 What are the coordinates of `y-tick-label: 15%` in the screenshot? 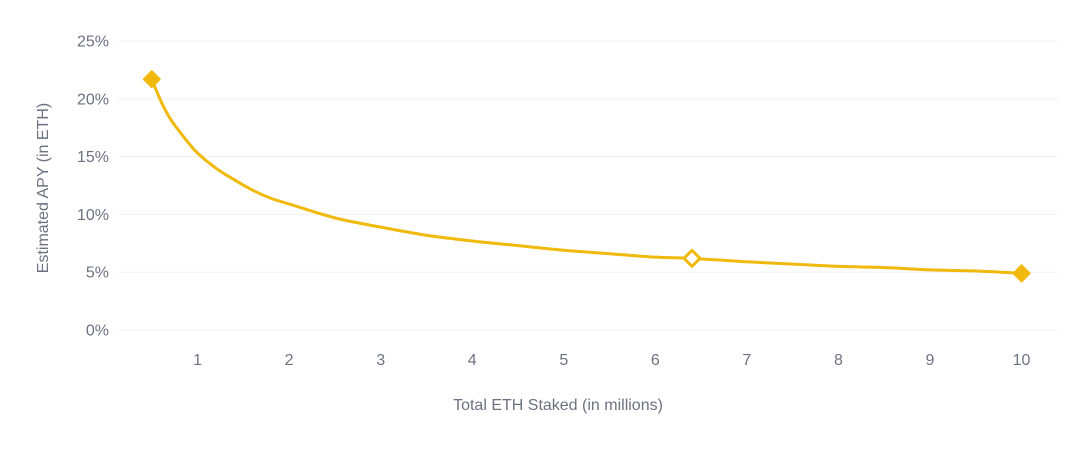 It's located at (93, 157).